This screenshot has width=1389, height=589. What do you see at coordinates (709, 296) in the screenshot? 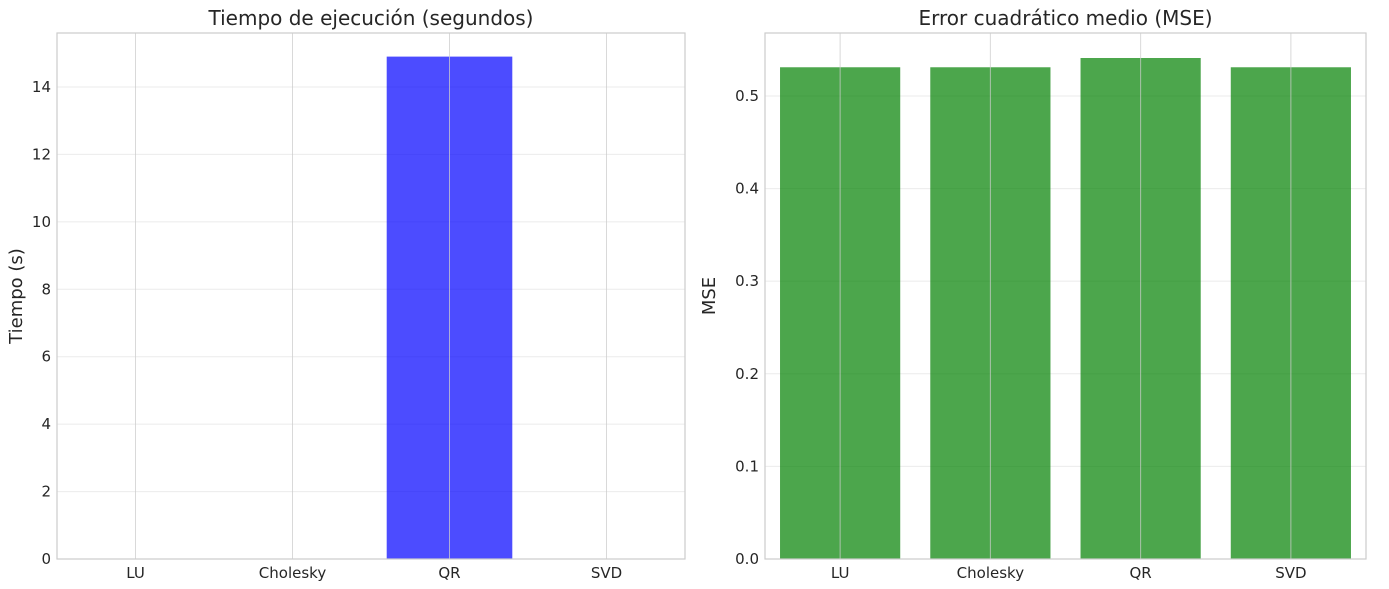
I see `mse-y-axis-label: MSE` at bounding box center [709, 296].